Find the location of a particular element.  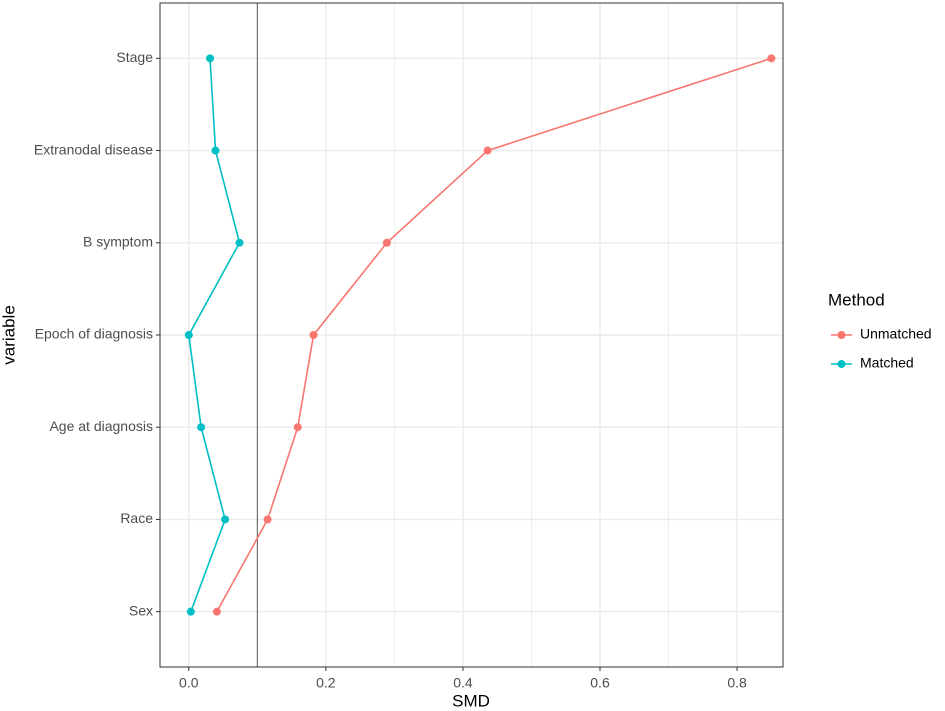

legend-title: Method is located at coordinates (856, 299).